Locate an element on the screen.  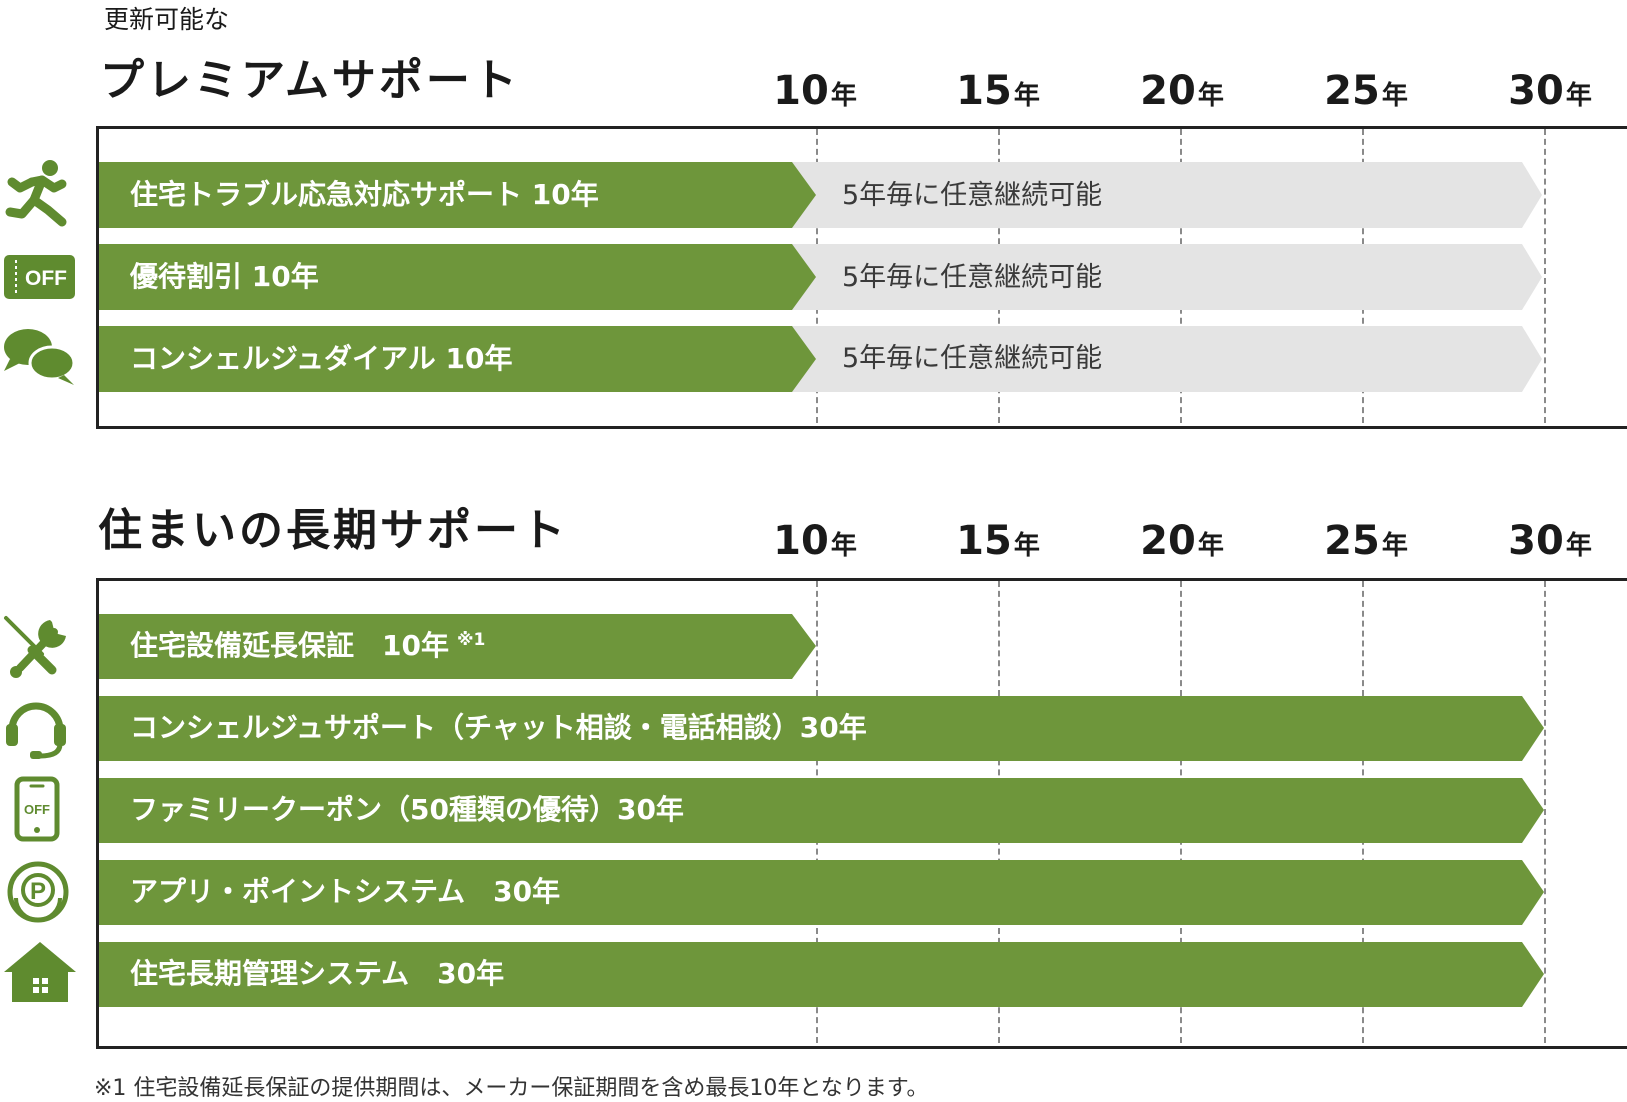
longterm-year-20: 20年 is located at coordinates (1182, 541).